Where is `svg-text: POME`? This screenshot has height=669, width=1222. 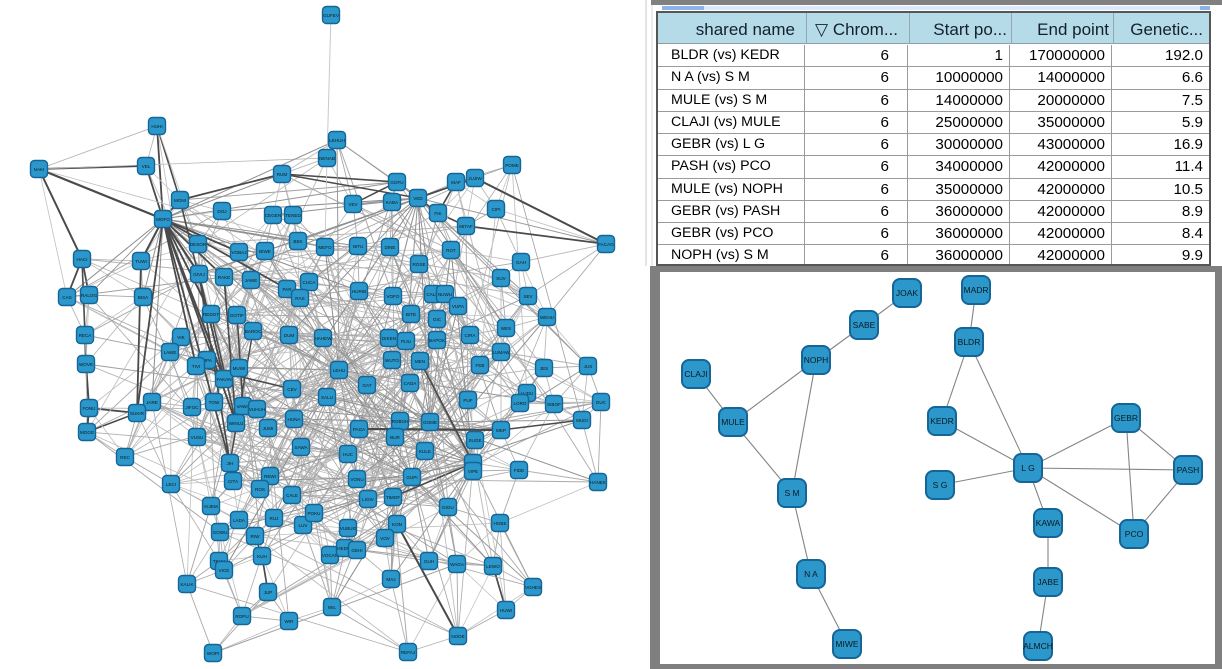
svg-text: POME is located at coordinates (512, 165).